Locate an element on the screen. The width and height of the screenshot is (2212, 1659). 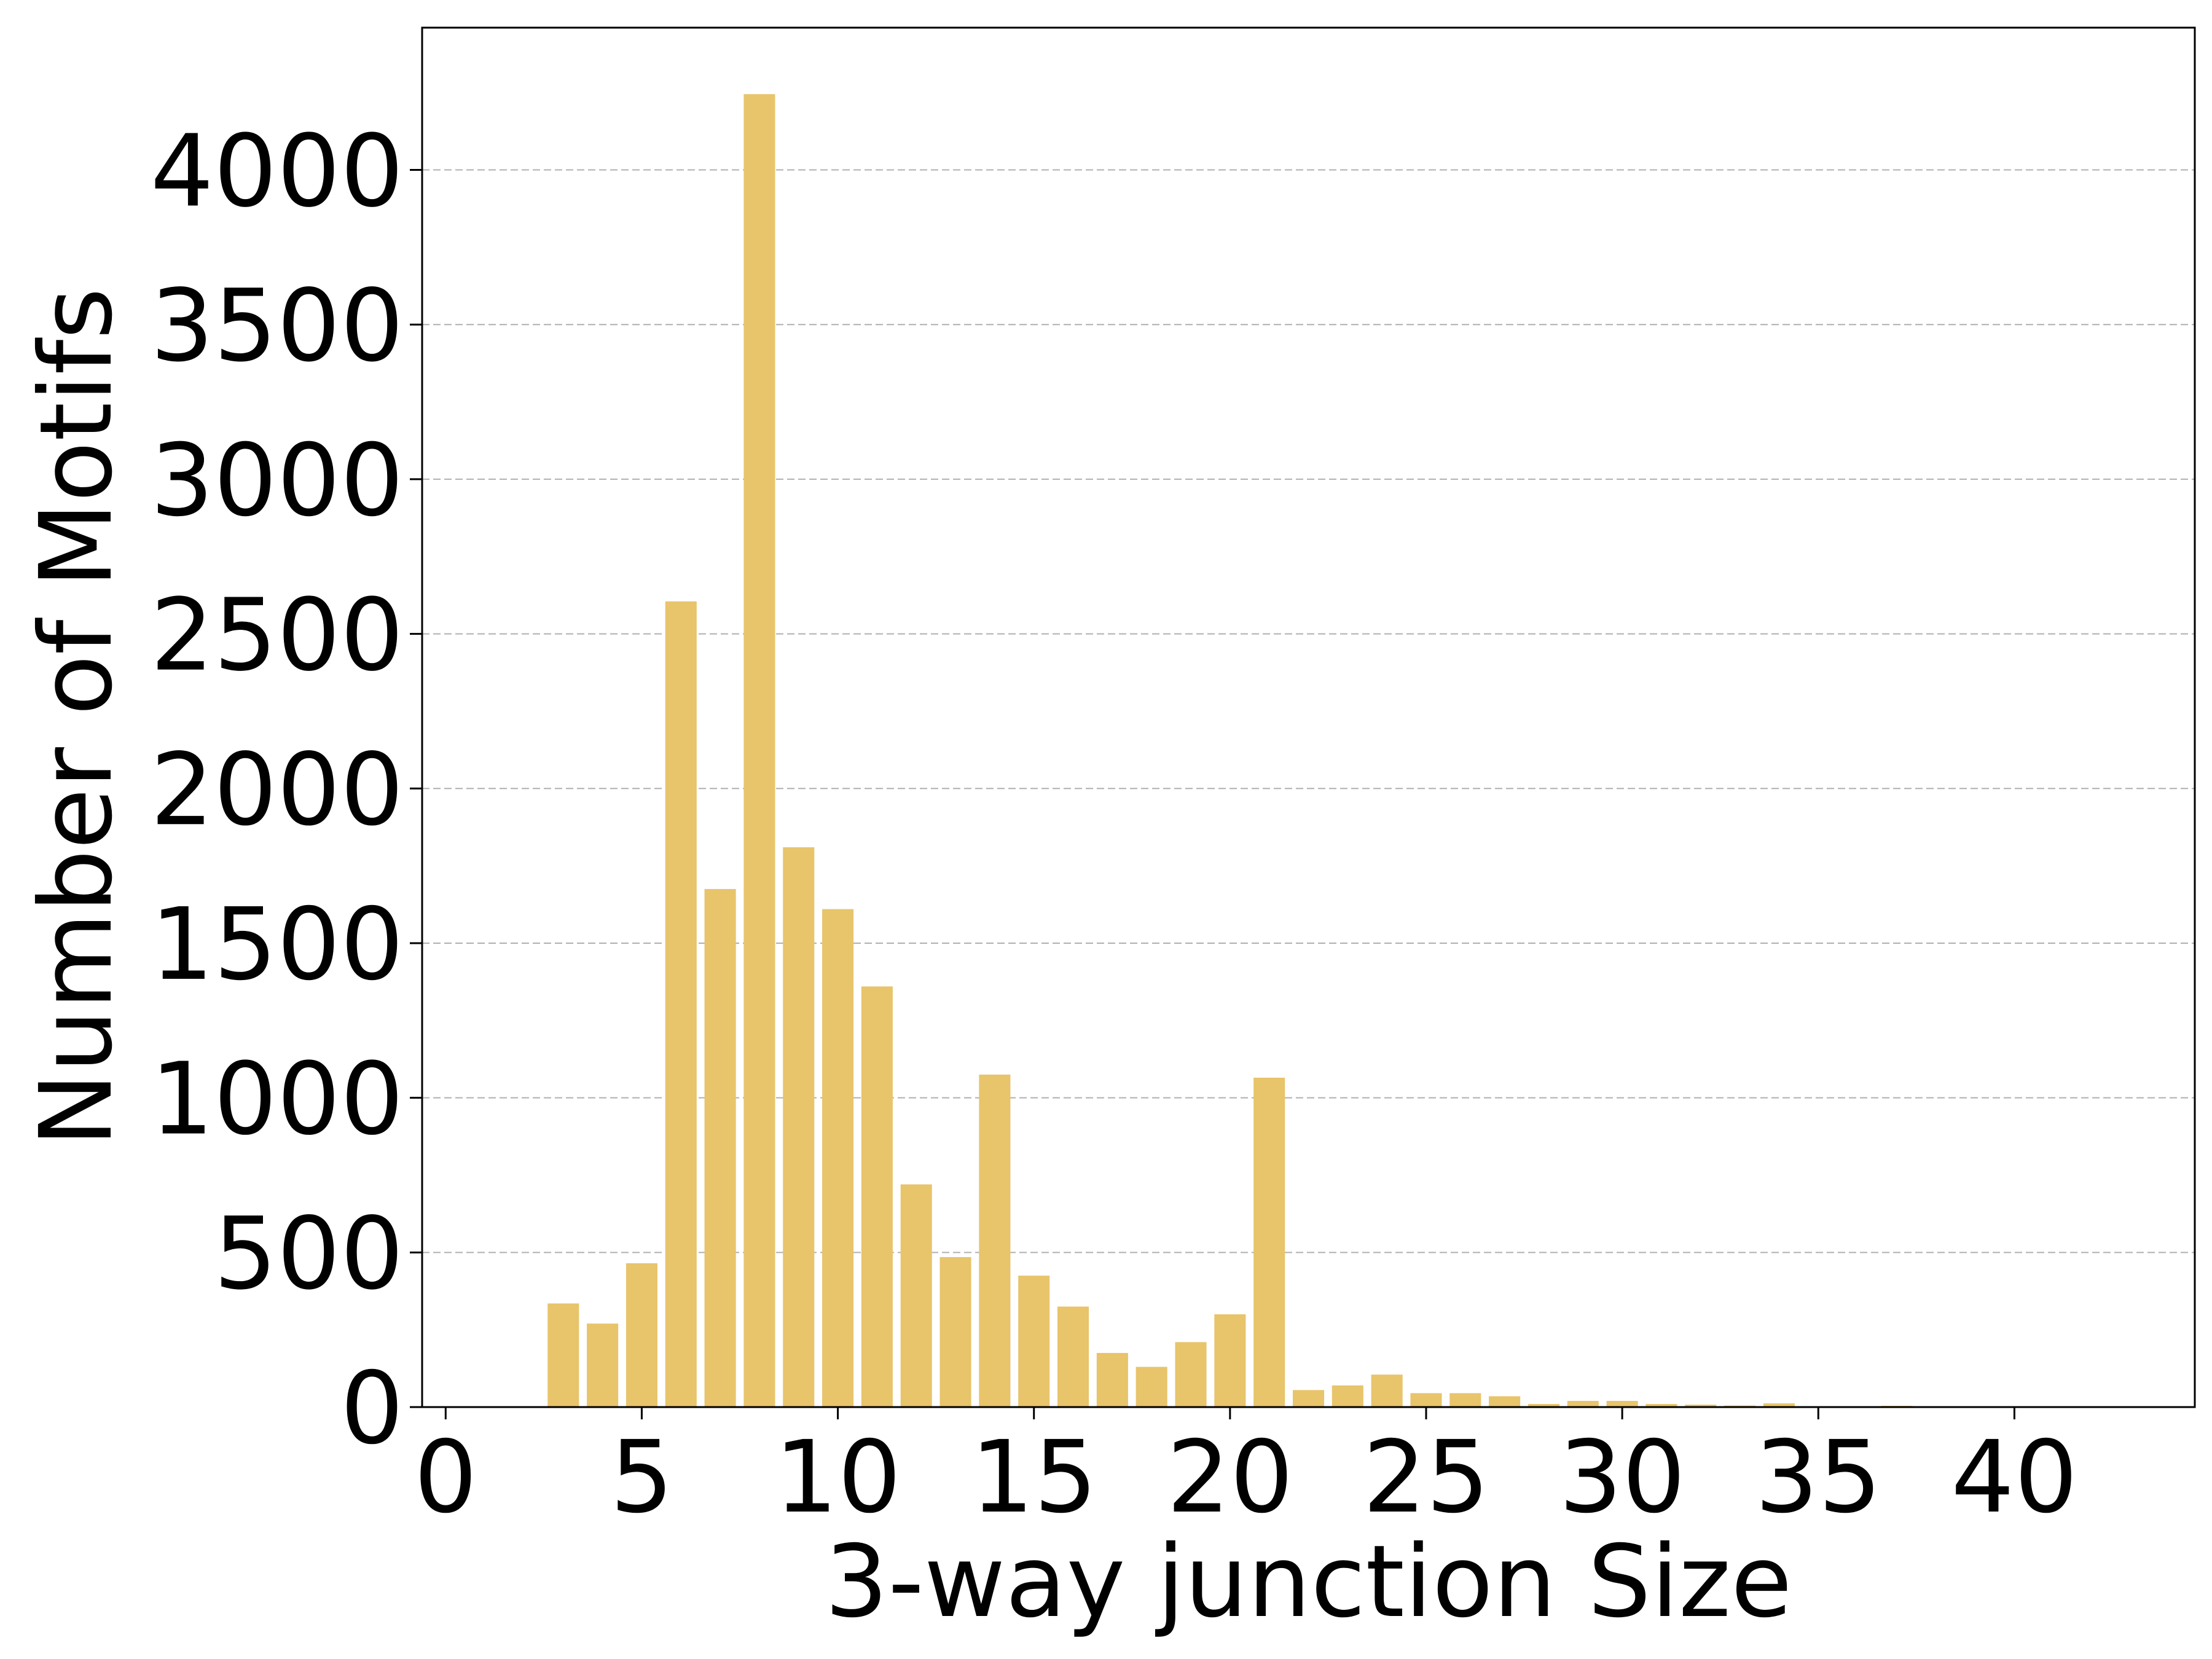
y-tick-label-3000: 3000 is located at coordinates (277, 481).